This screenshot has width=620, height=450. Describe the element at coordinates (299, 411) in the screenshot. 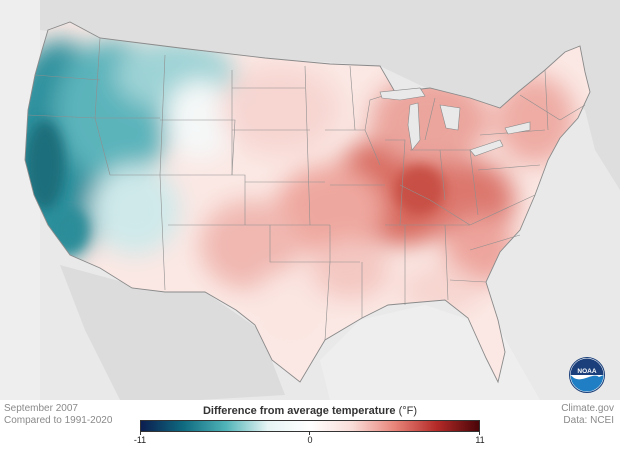

I see `legend-title-text: Difference from average temperature` at that location.